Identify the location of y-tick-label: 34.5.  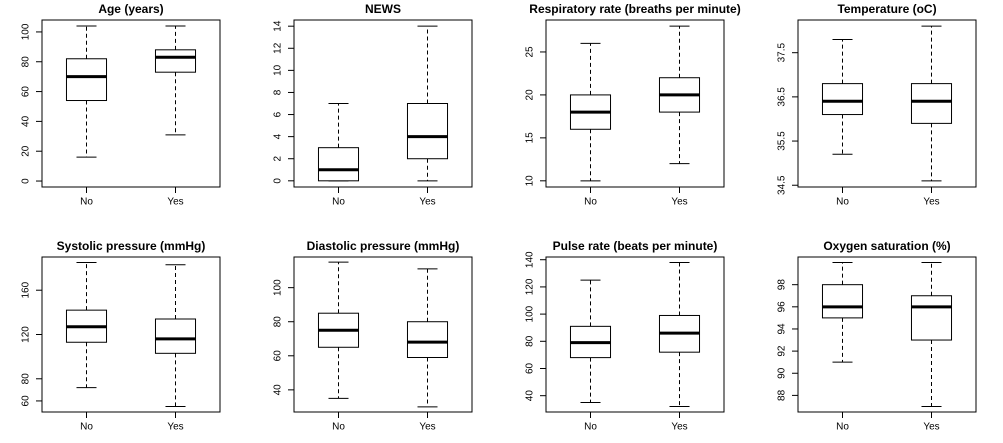
(782, 185).